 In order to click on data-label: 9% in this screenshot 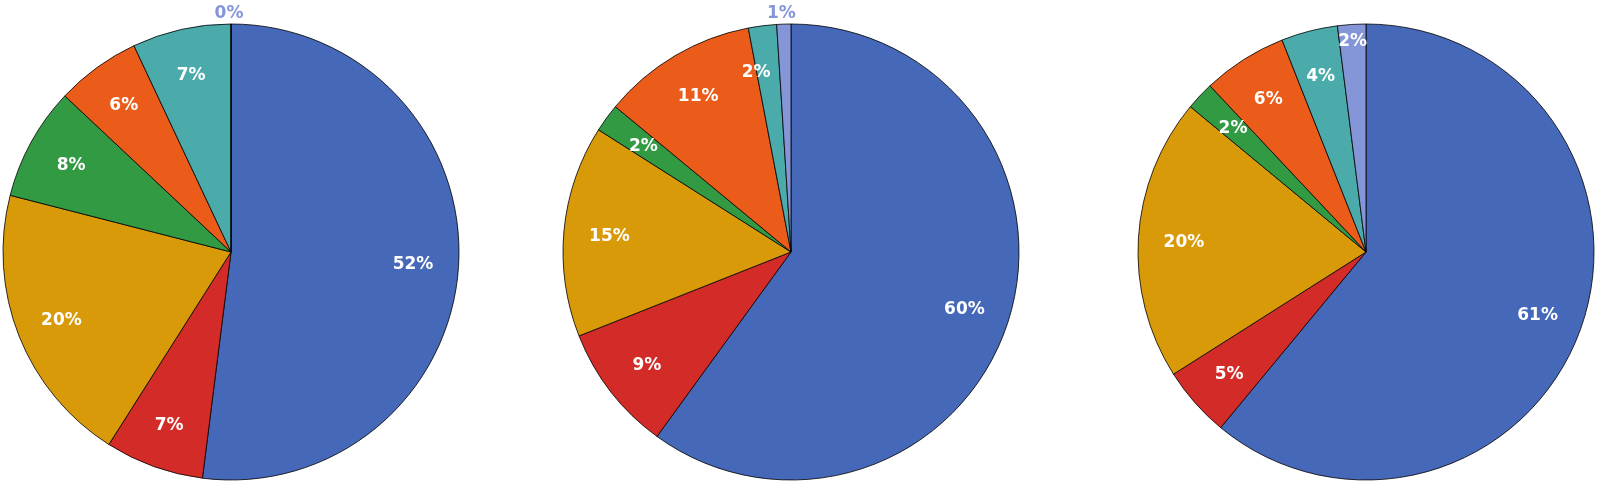, I will do `click(647, 363)`.